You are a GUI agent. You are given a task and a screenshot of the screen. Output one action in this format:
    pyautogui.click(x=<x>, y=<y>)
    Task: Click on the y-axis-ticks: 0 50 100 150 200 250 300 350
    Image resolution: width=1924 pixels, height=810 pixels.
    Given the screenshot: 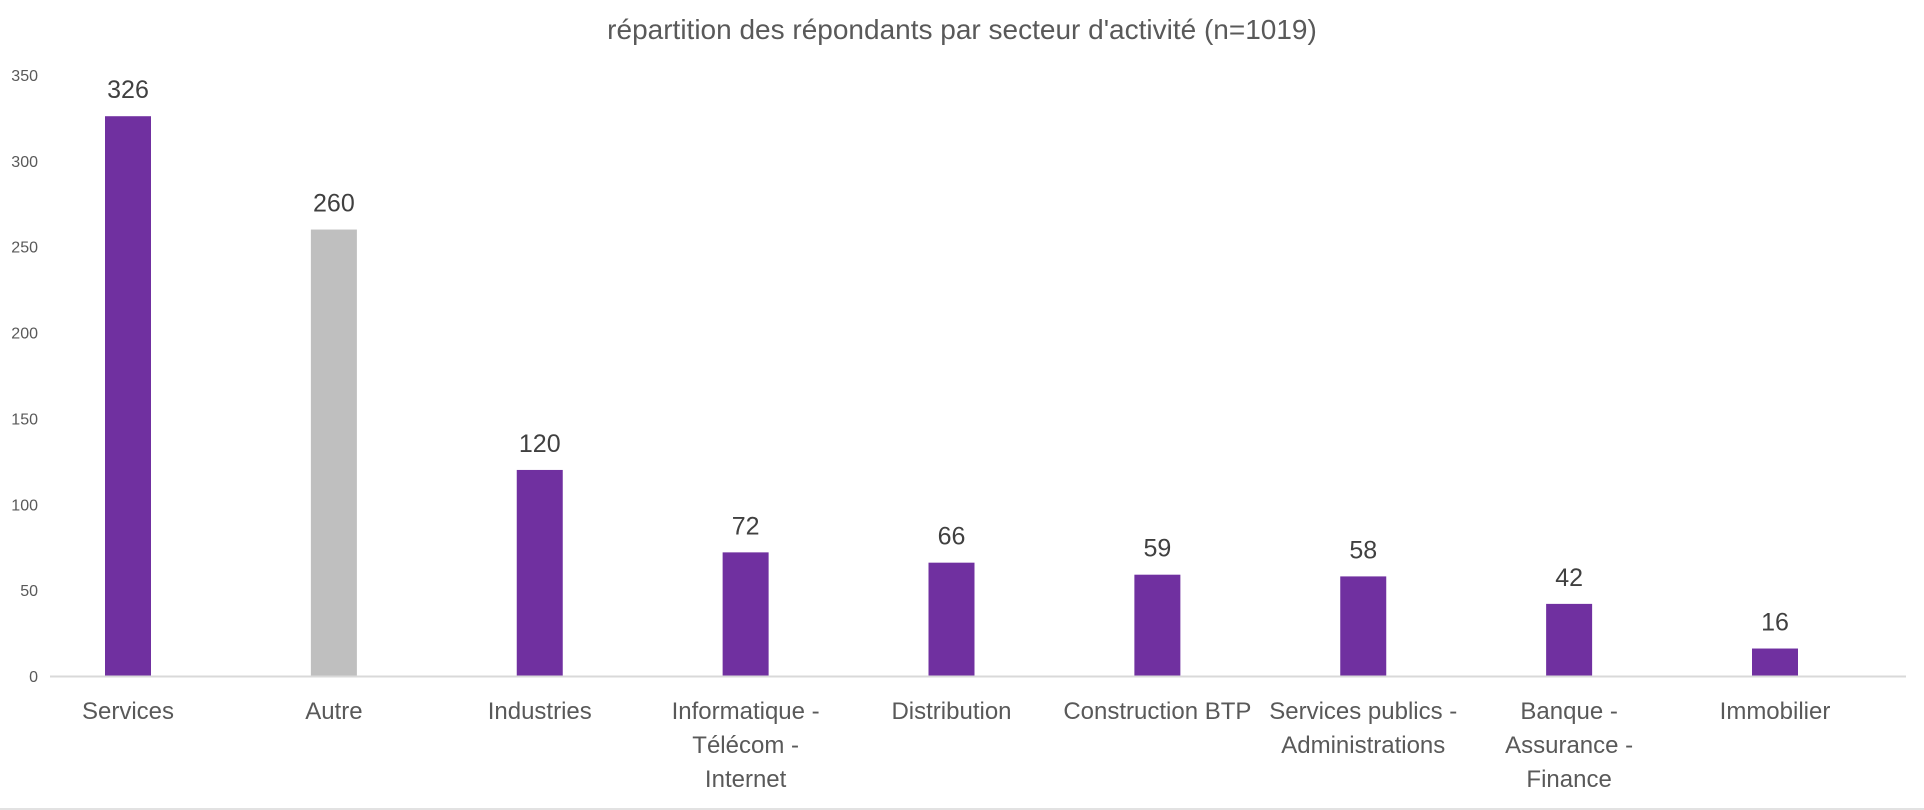 What is the action you would take?
    pyautogui.click(x=24, y=377)
    